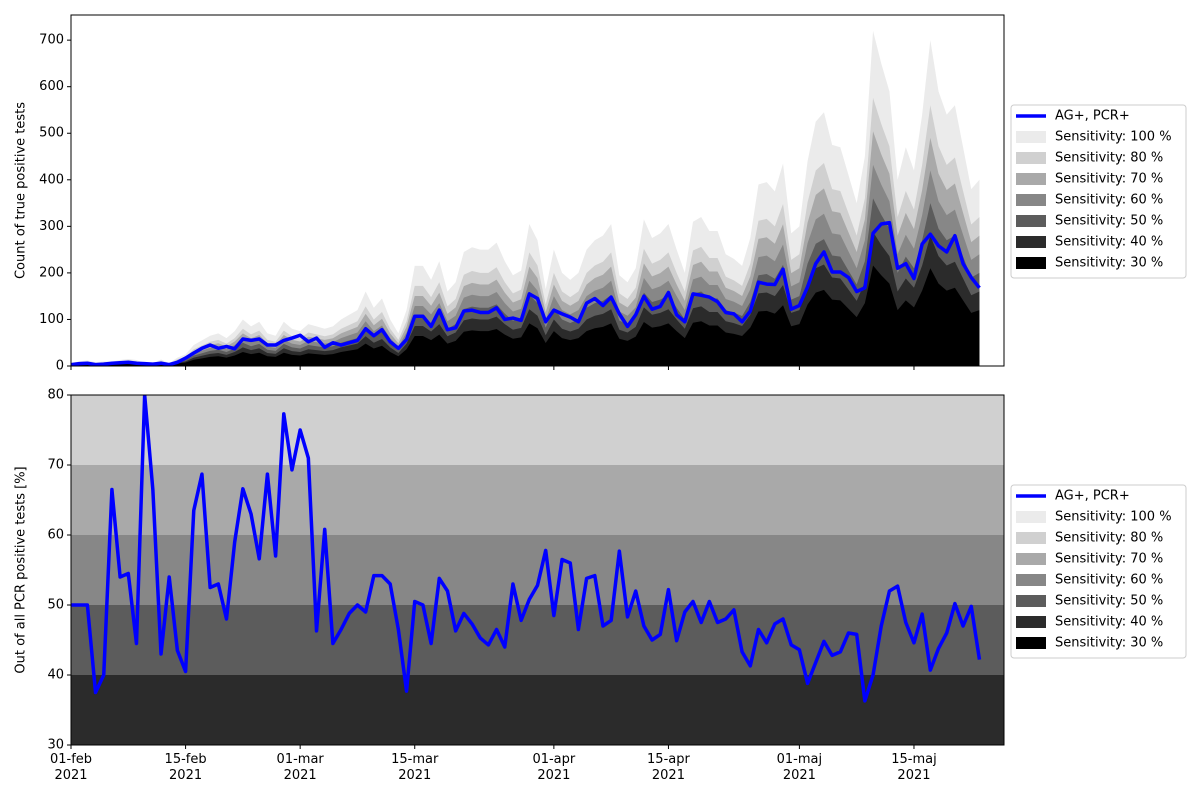 The image size is (1200, 800). What do you see at coordinates (185, 767) in the screenshot?
I see `x-tick-label: 15-feb 2021` at bounding box center [185, 767].